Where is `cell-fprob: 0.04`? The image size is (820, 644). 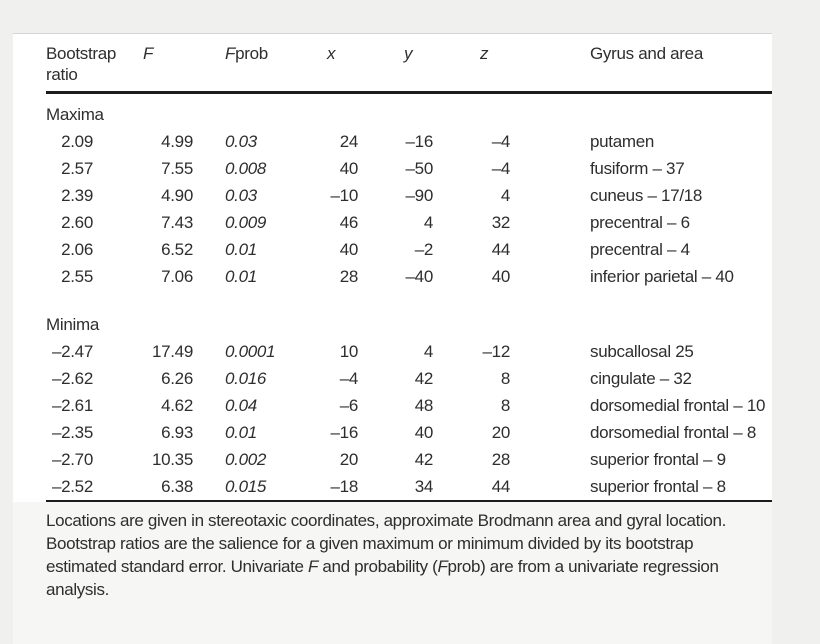
cell-fprob: 0.04 is located at coordinates (241, 405).